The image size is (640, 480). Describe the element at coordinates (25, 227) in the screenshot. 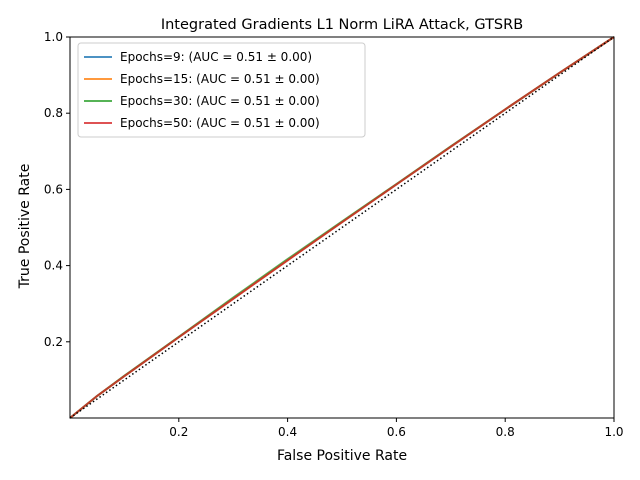

I see `y-axis-label: True Positive Rate` at that location.